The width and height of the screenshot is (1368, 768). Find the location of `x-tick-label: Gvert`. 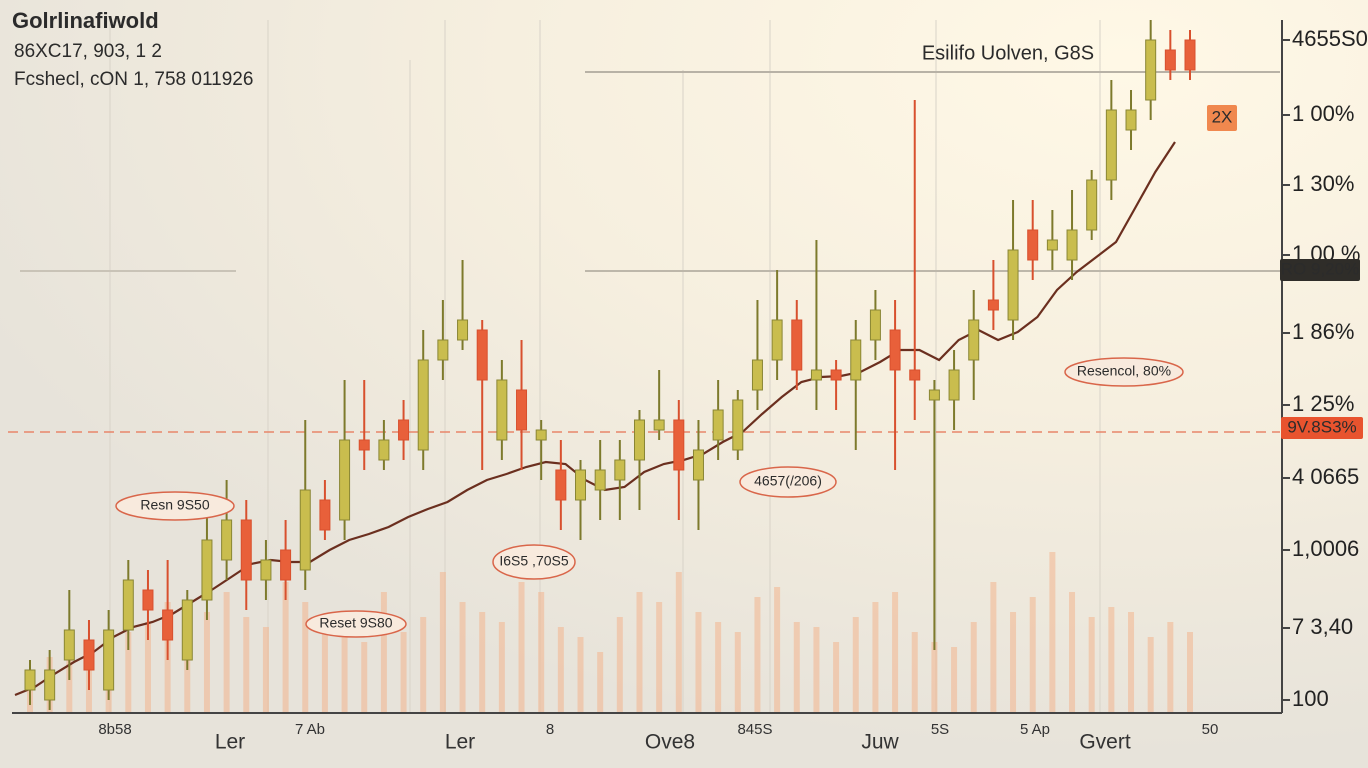

x-tick-label: Gvert is located at coordinates (1105, 742).